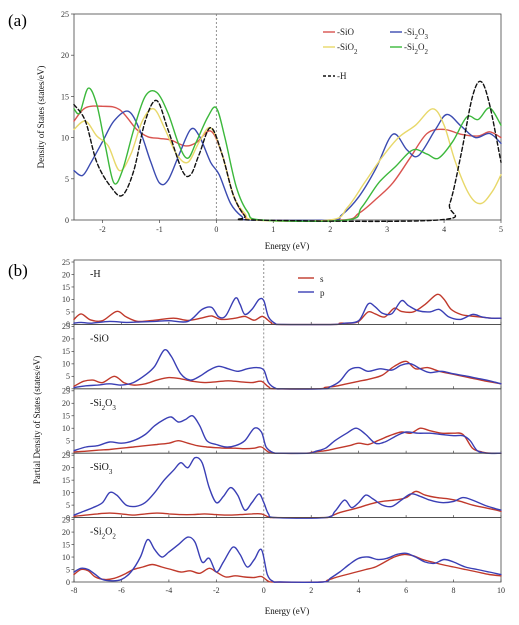 This screenshot has width=519, height=625. I want to click on panel-b-x-tick-label: 4, so click(359, 590).